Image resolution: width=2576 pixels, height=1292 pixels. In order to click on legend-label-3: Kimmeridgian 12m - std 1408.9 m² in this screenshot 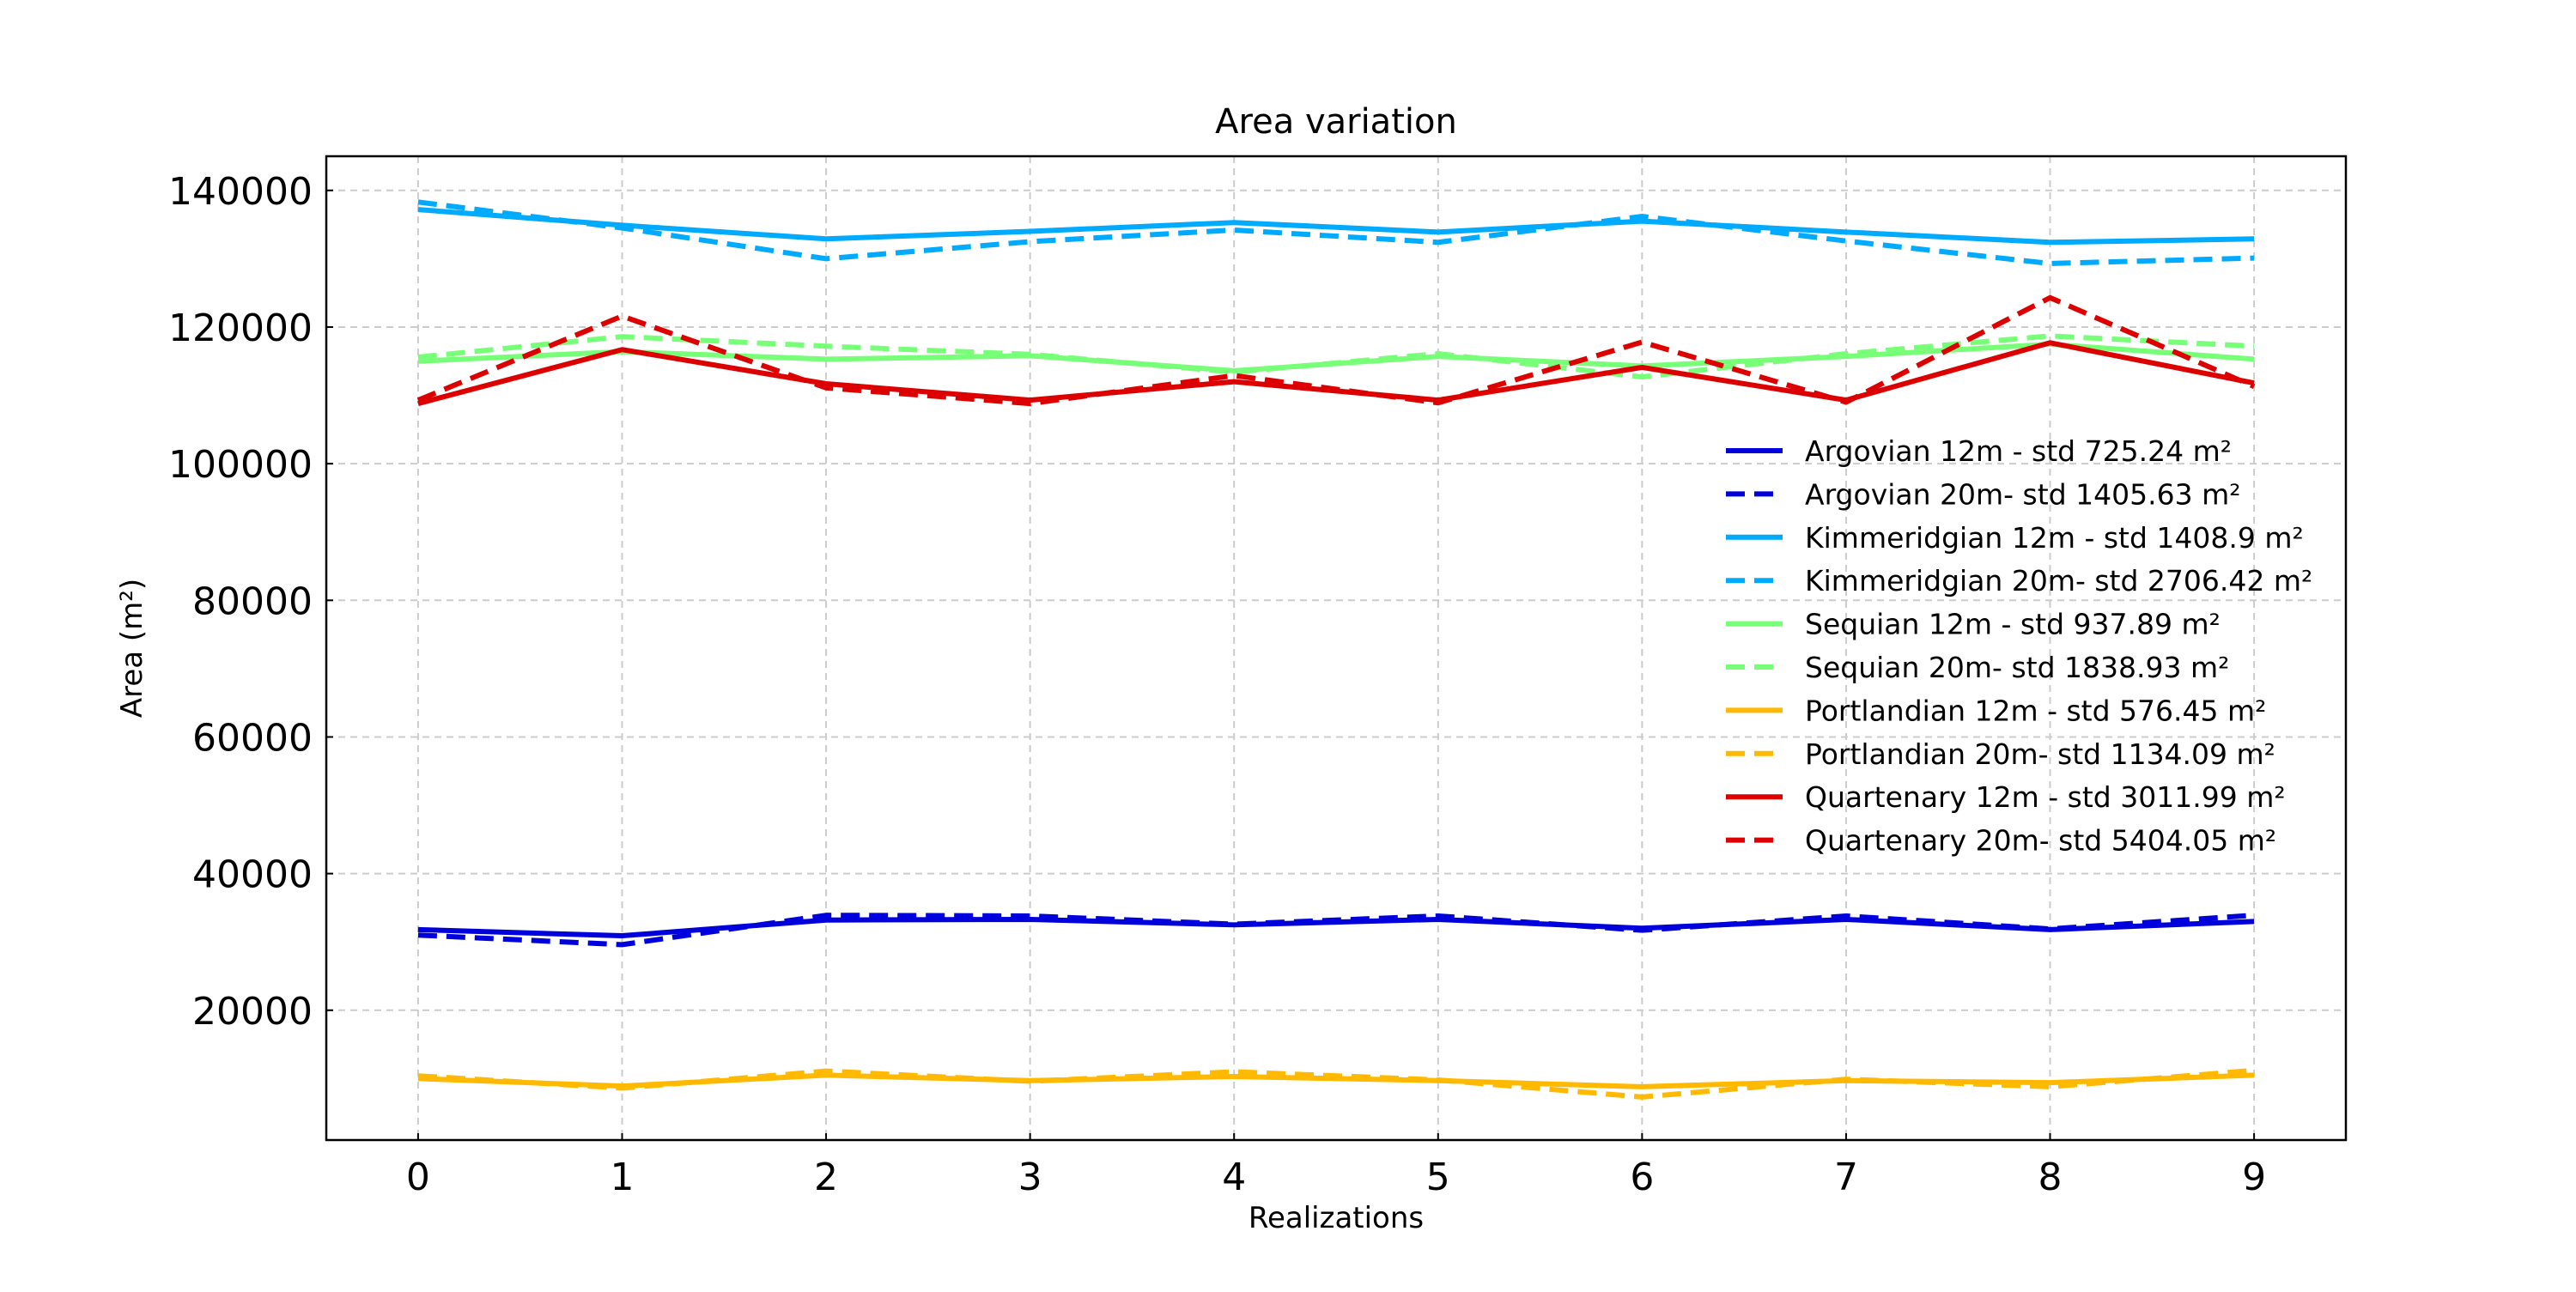, I will do `click(2054, 538)`.